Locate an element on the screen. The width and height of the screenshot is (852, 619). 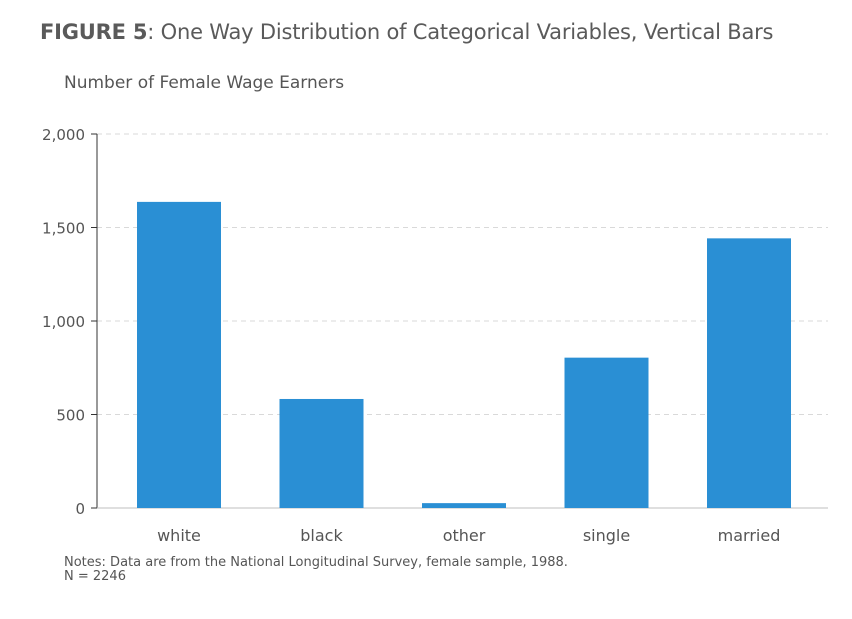
bar-white is located at coordinates (179, 355).